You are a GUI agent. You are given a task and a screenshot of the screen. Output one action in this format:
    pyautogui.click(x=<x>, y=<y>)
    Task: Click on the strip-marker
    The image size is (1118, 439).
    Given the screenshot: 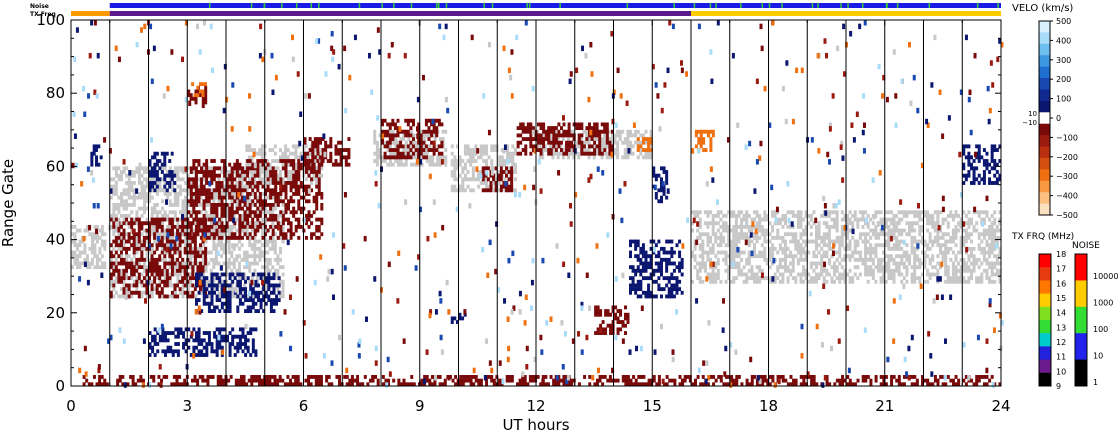 What is the action you would take?
    pyautogui.click(x=897, y=5)
    